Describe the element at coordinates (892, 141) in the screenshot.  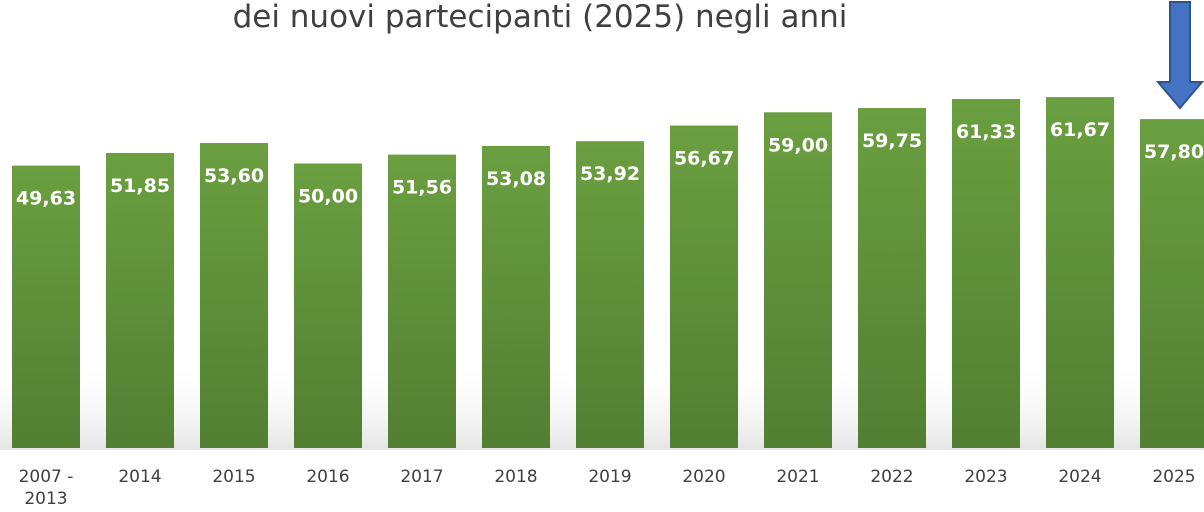
I see `value-label: 59,75` at that location.